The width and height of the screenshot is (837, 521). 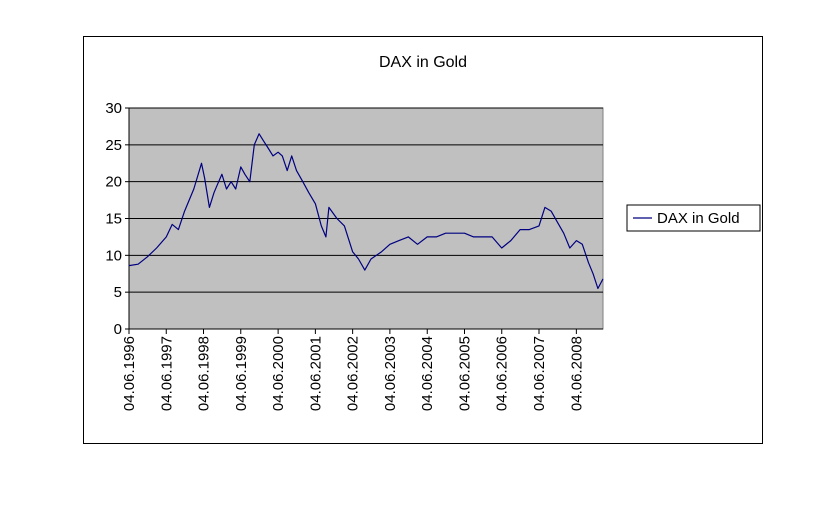 I want to click on y-tick-label: 25, so click(x=113, y=145).